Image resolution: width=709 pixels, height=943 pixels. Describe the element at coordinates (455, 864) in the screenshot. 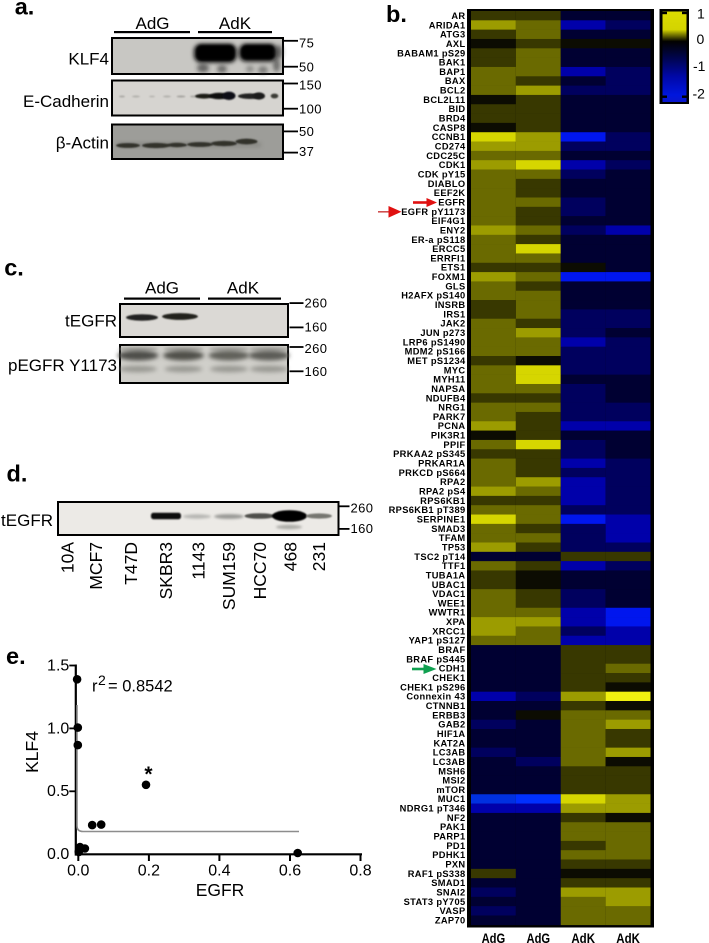

I see `svg-text: PXN` at that location.